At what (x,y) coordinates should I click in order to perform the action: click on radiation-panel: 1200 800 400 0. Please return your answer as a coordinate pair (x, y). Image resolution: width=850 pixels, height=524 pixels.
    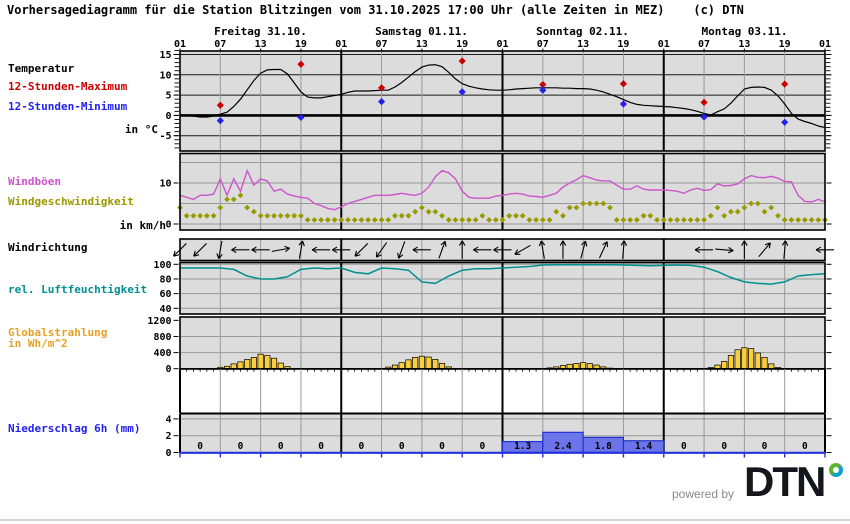
    Looking at the image, I should click on (489, 345).